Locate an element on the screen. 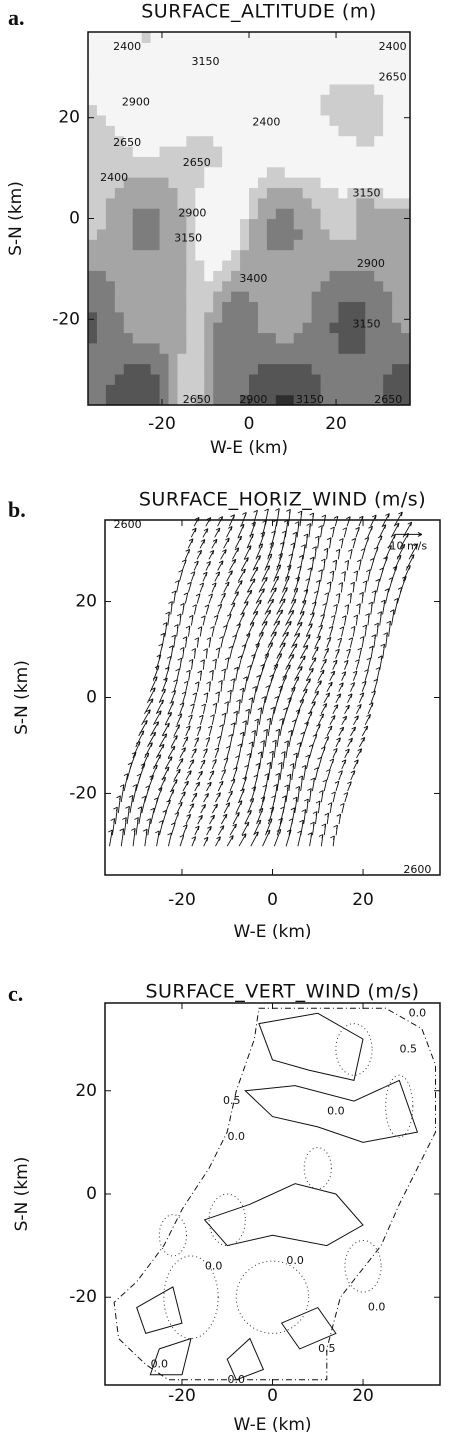 The image size is (474, 1437). x-tick-label: 0 is located at coordinates (272, 900).